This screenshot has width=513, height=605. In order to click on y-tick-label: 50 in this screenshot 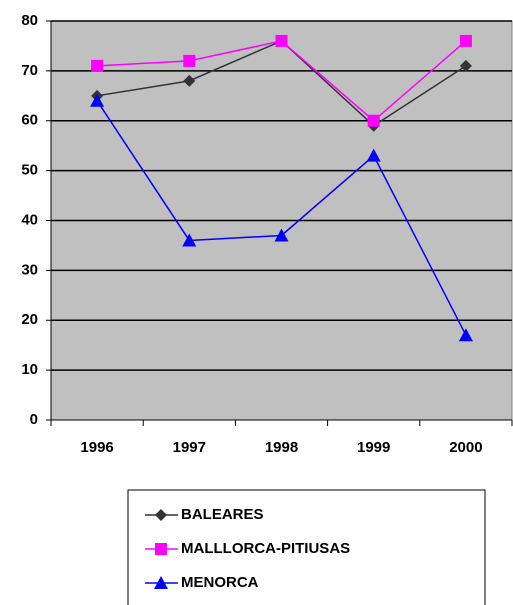, I will do `click(29, 170)`.